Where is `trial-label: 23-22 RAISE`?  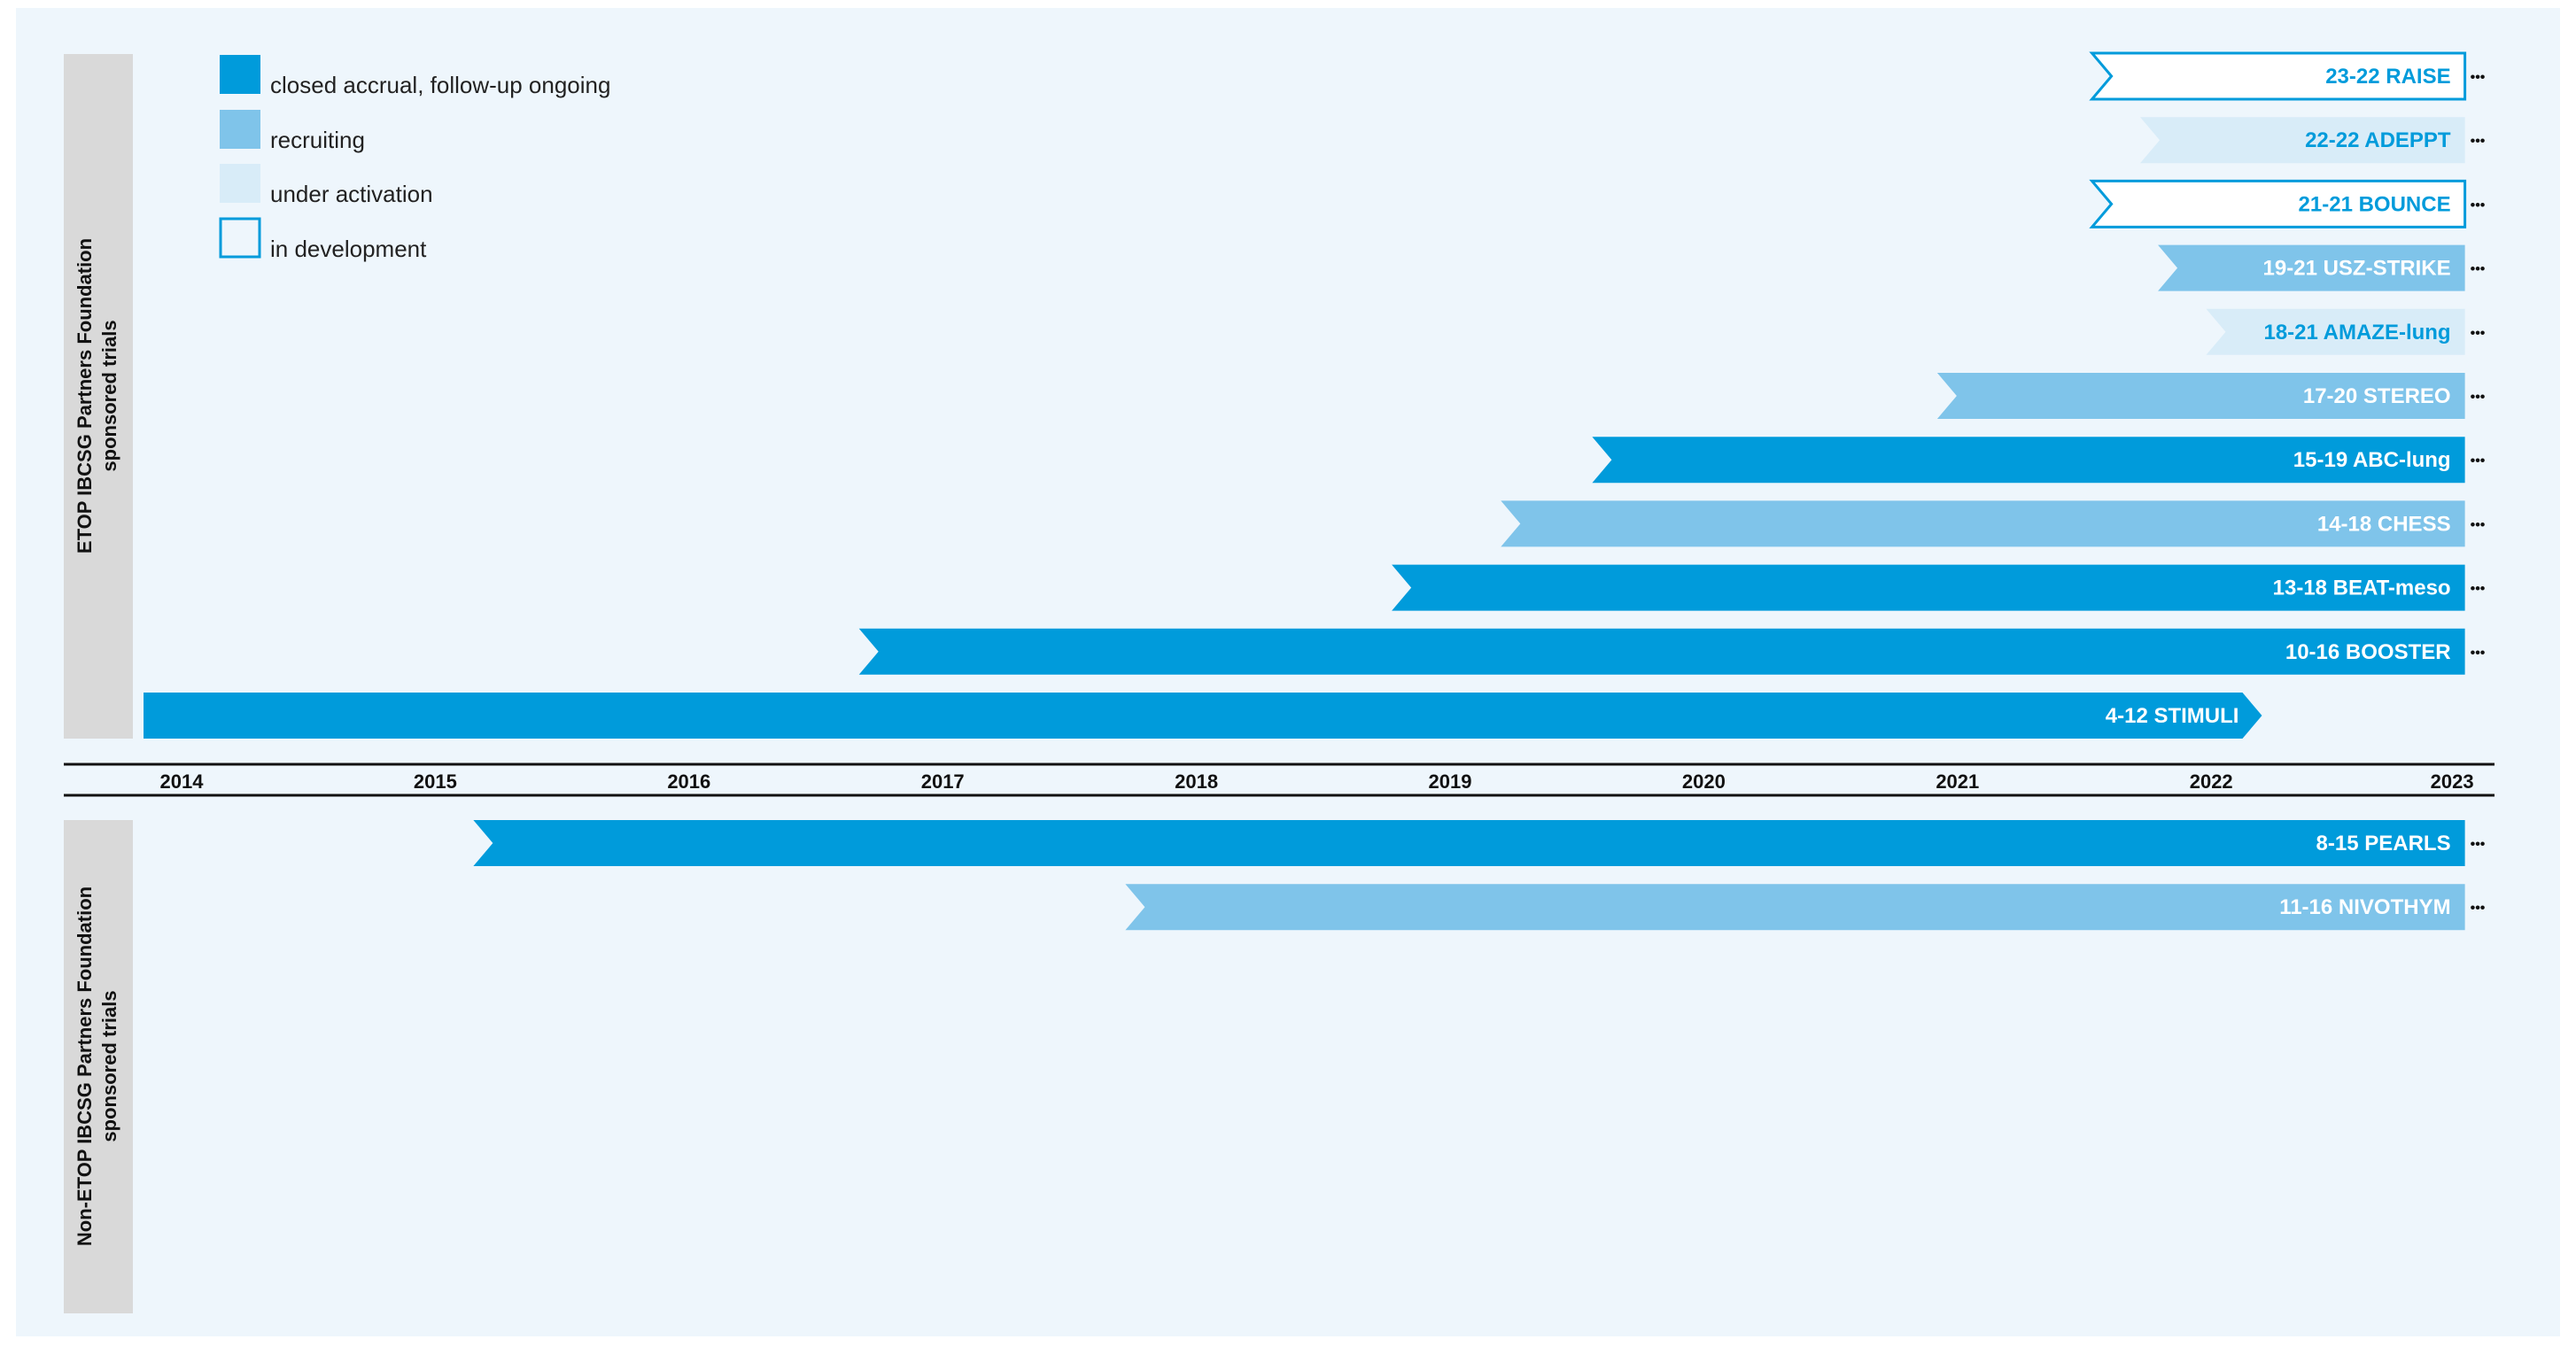
trial-label: 23-22 RAISE is located at coordinates (2387, 77).